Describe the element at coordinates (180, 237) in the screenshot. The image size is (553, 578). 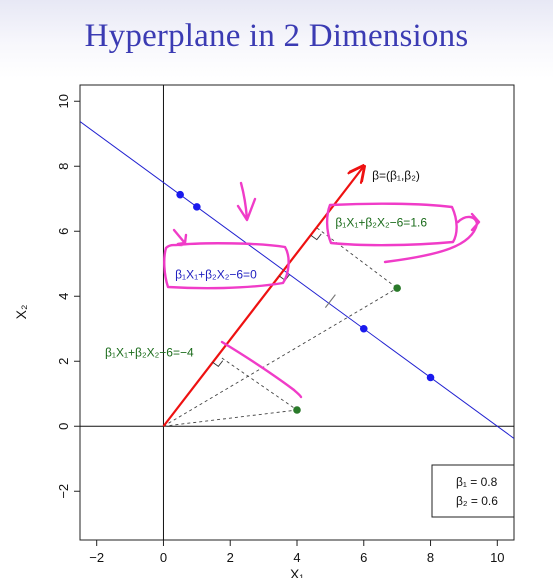
I see `pink-small-arrow` at that location.